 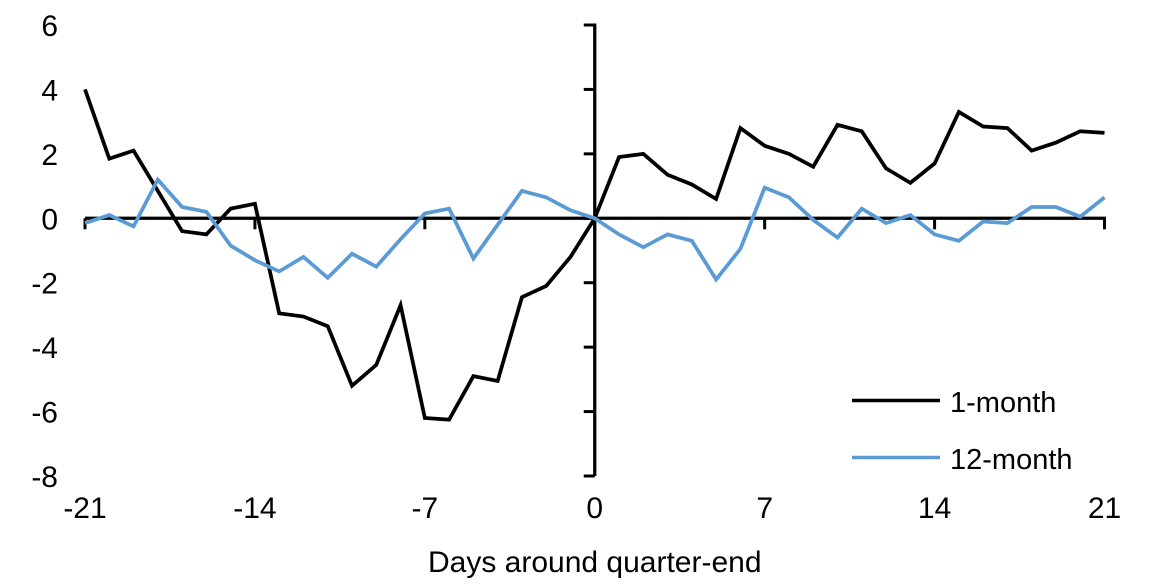 I want to click on y-tick-label: 0, so click(x=49, y=219).